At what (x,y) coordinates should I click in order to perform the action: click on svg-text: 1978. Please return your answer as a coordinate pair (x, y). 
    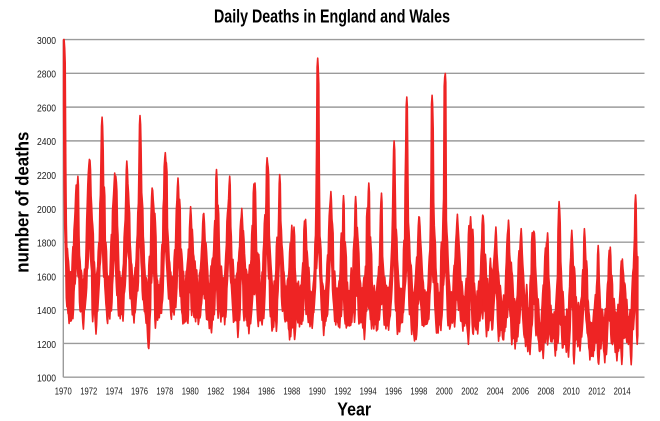
    Looking at the image, I should click on (164, 391).